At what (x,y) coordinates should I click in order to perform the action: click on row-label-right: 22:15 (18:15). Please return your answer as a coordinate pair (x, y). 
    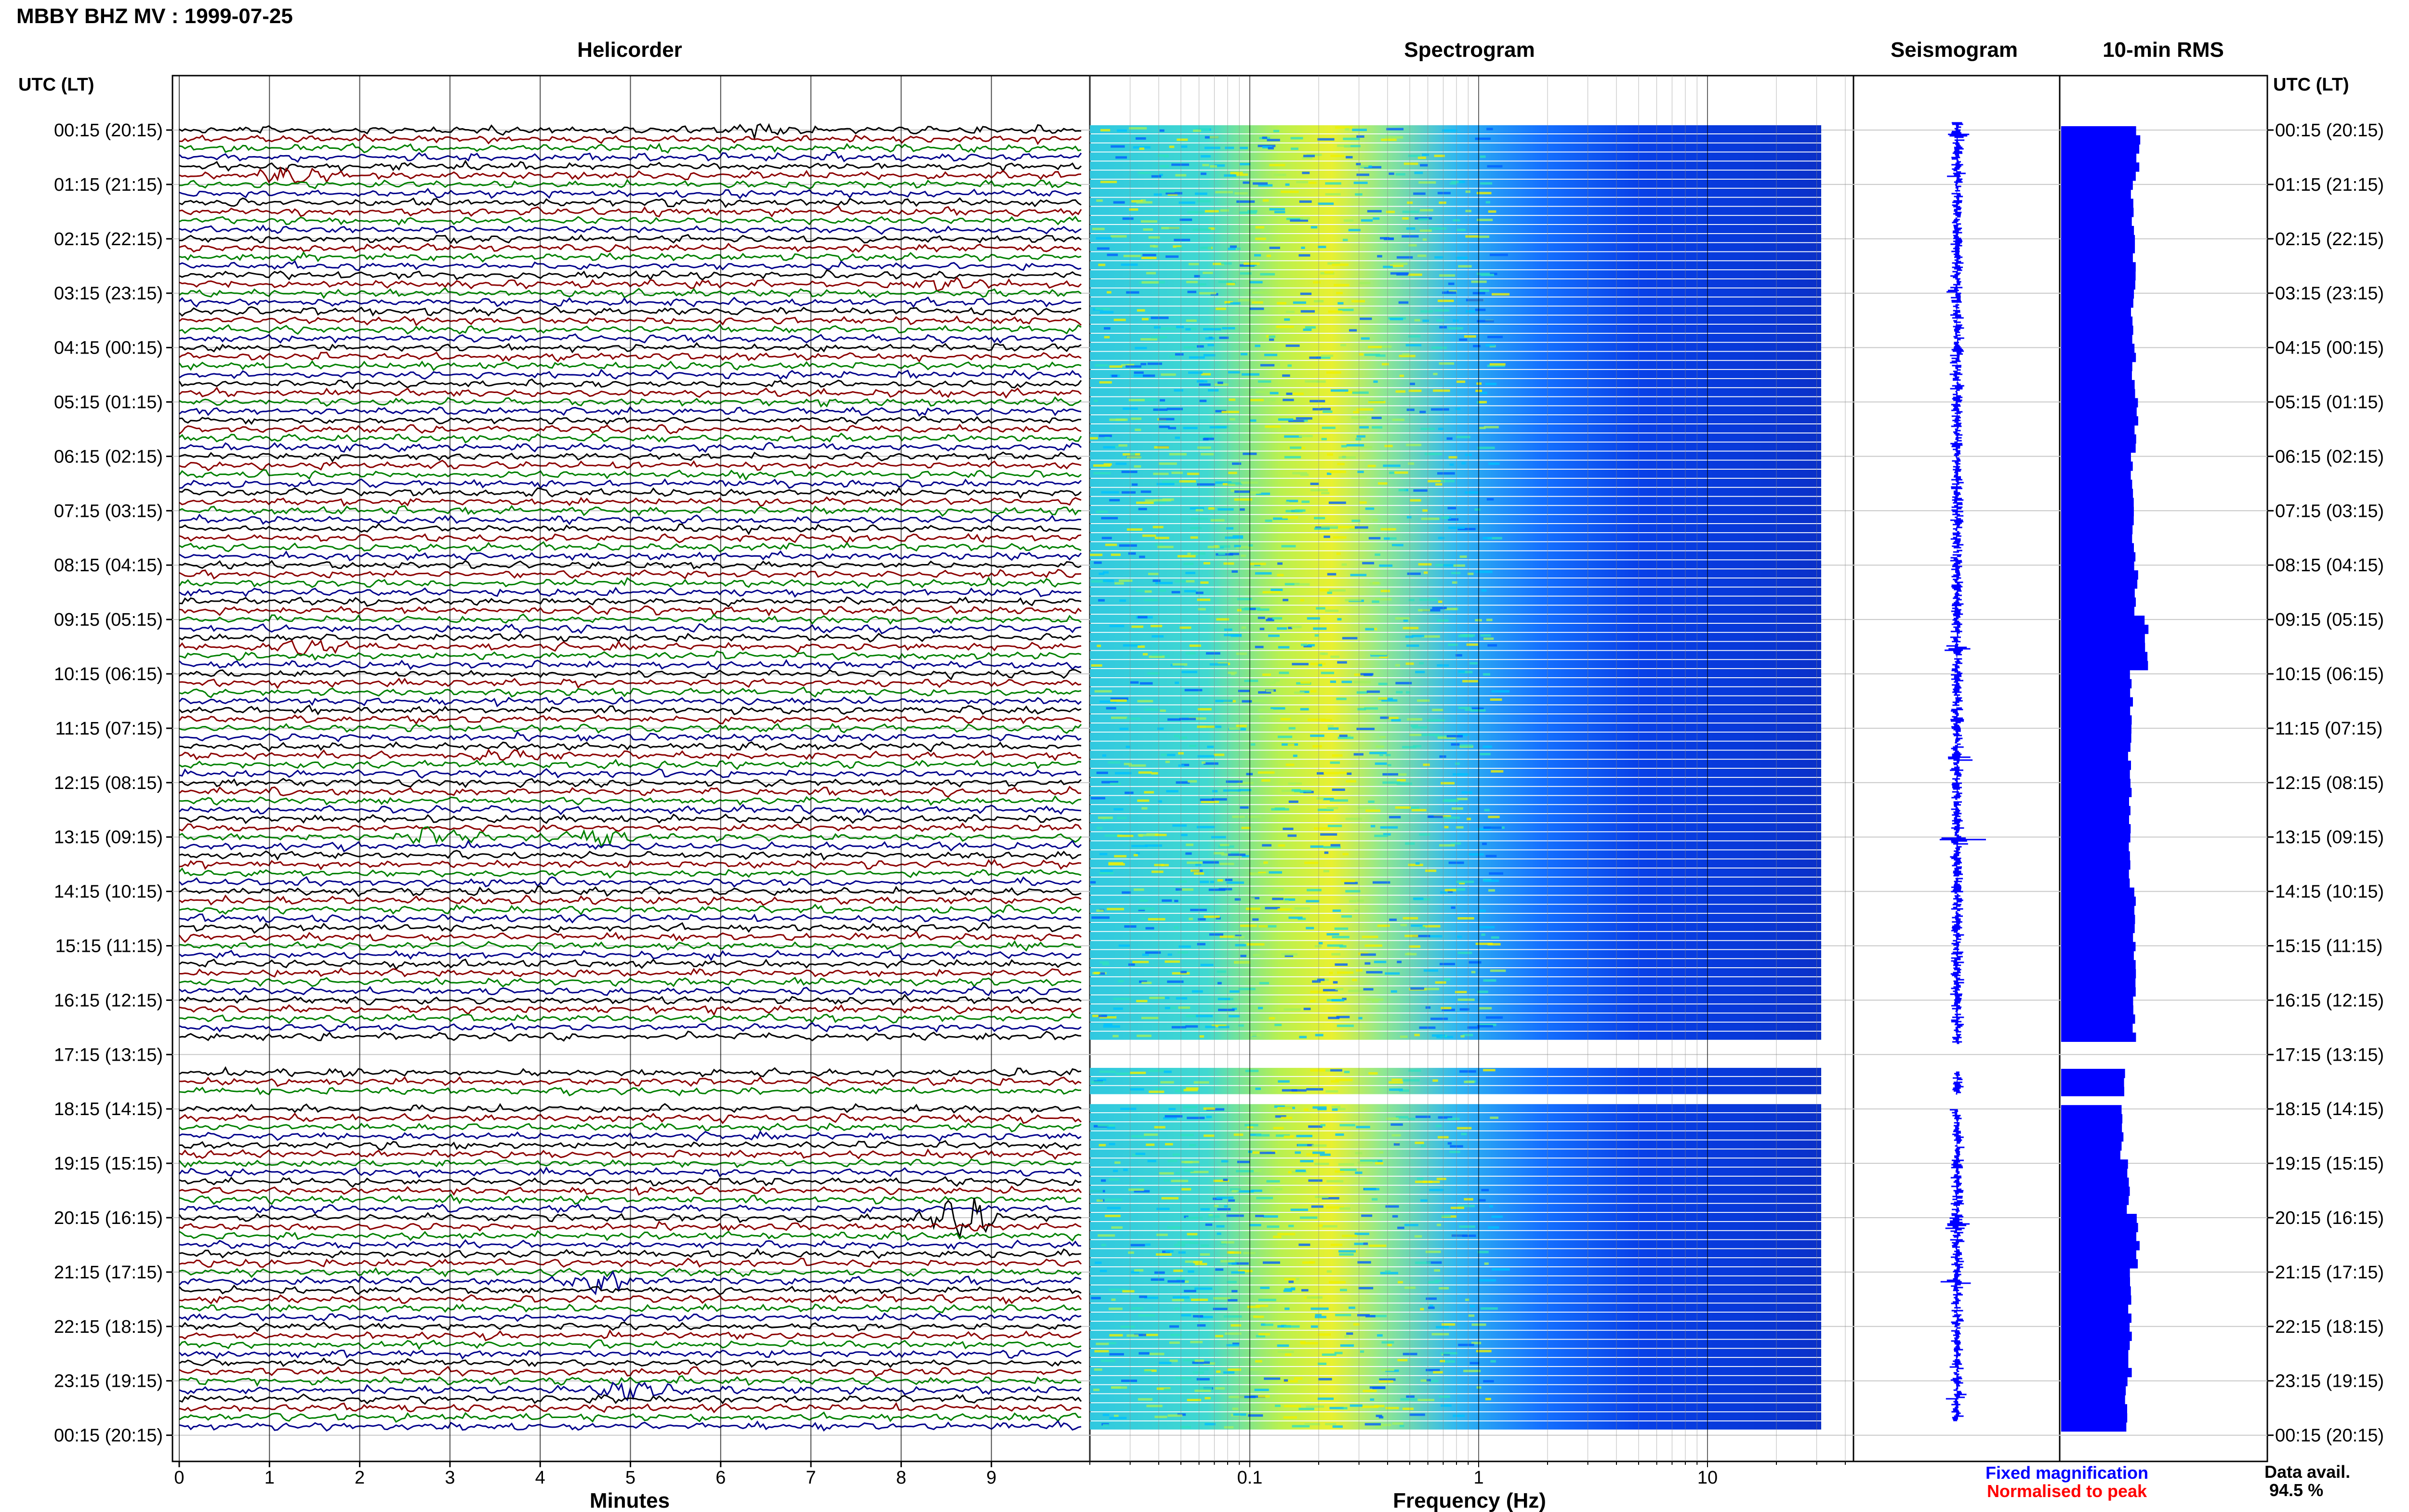
    Looking at the image, I should click on (2329, 1327).